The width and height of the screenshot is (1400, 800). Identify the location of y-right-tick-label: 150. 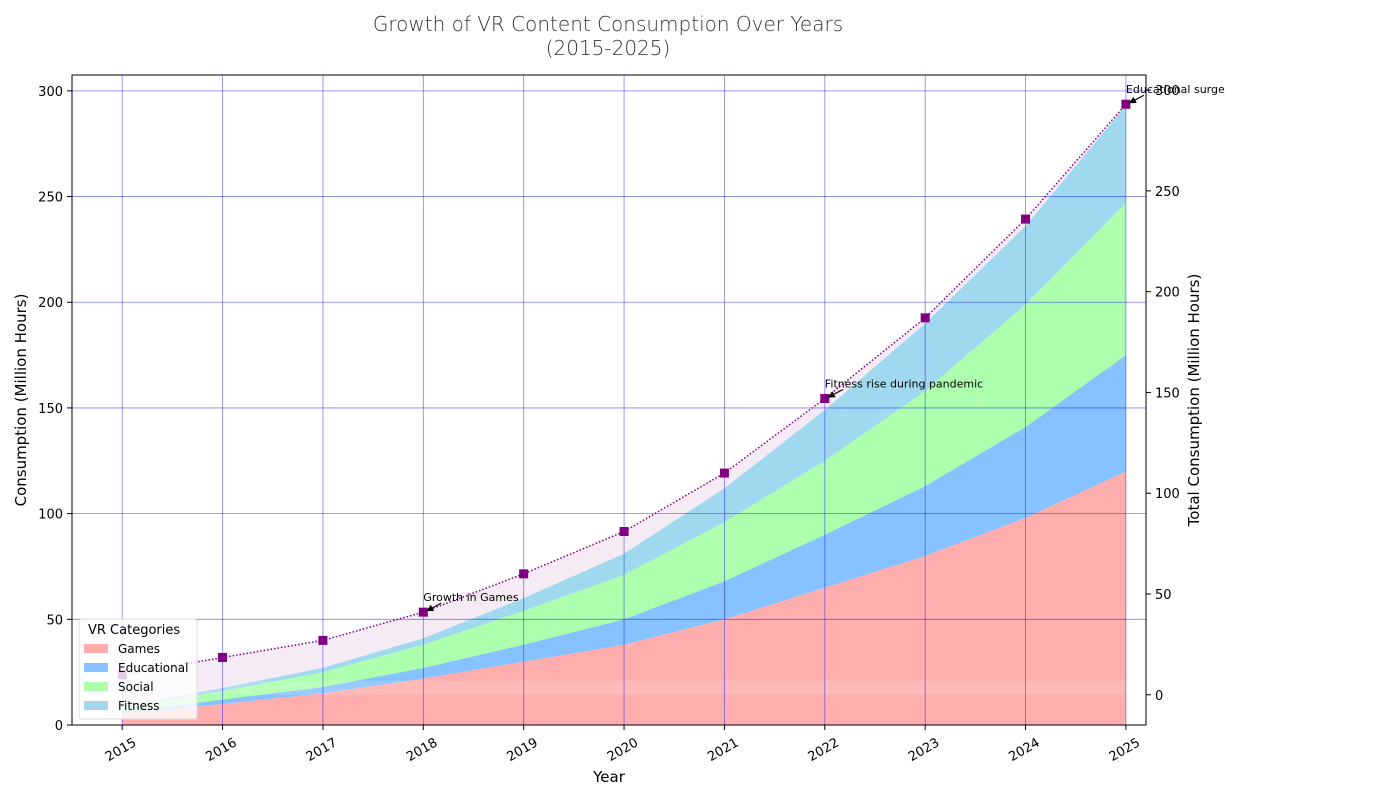
(1167, 393).